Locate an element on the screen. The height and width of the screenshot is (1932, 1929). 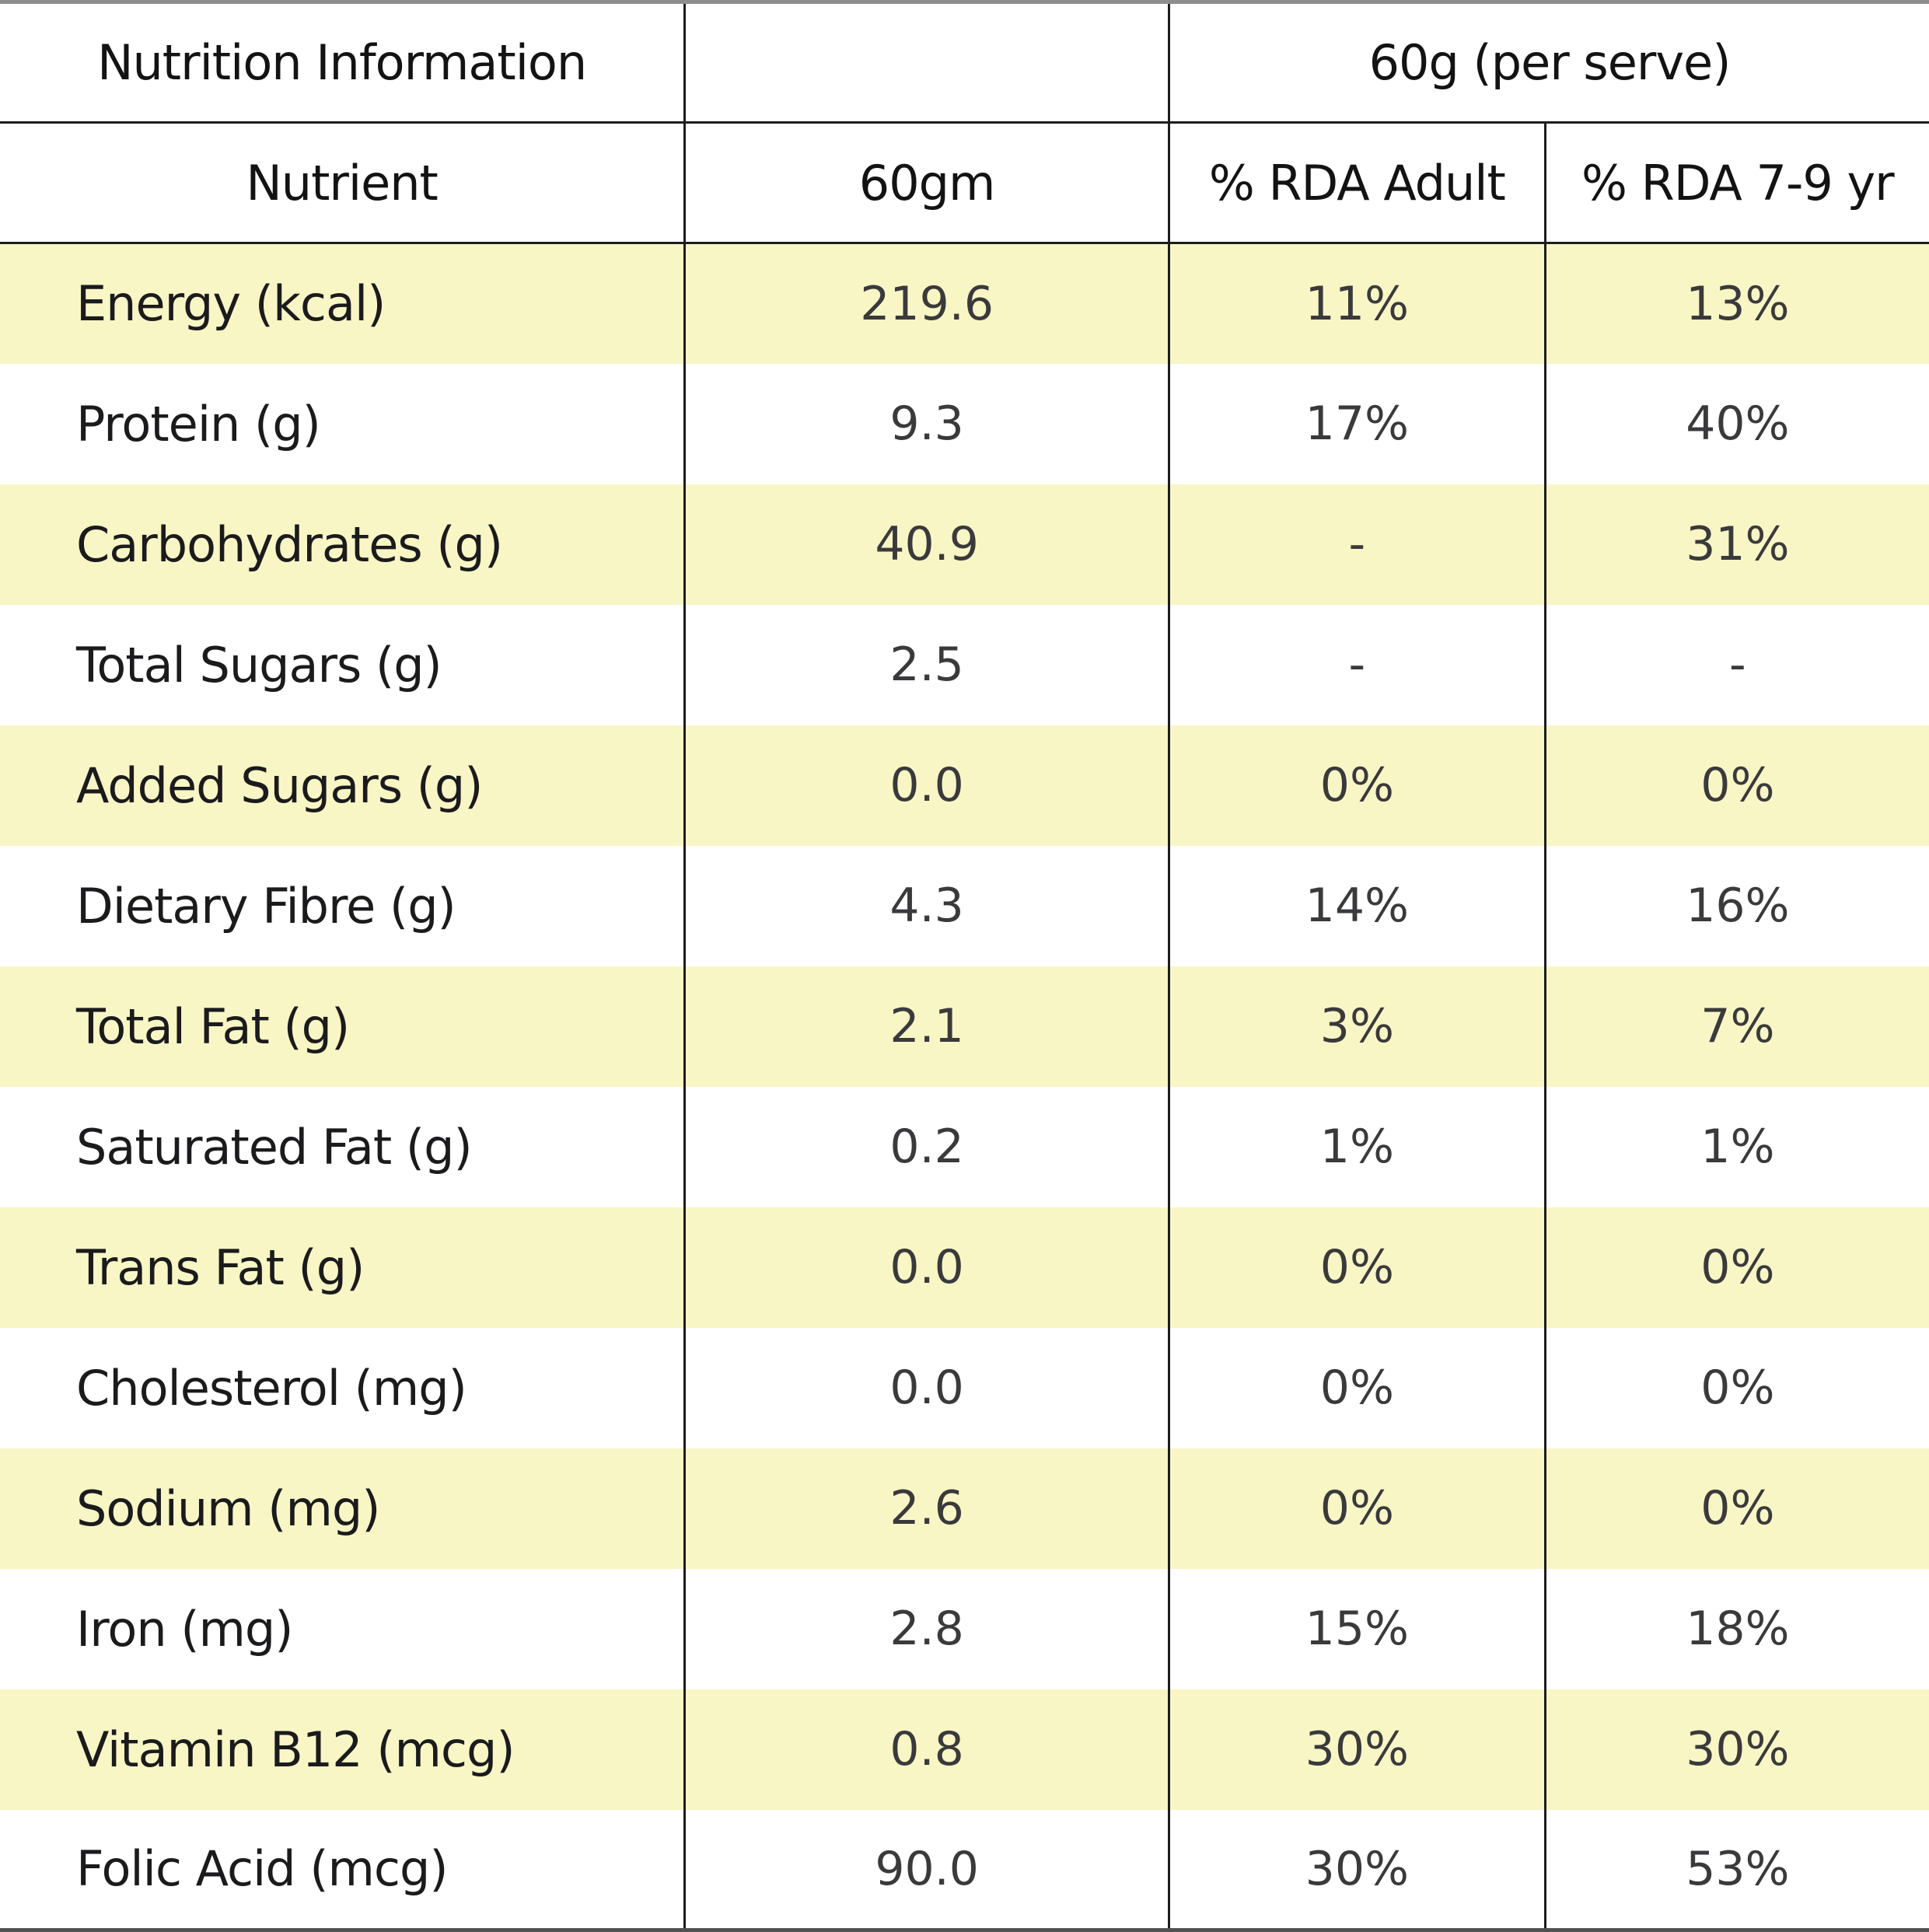
table-row-carbohydrates: Carbohydrates (g) 40.9 - 31% is located at coordinates (964, 544).